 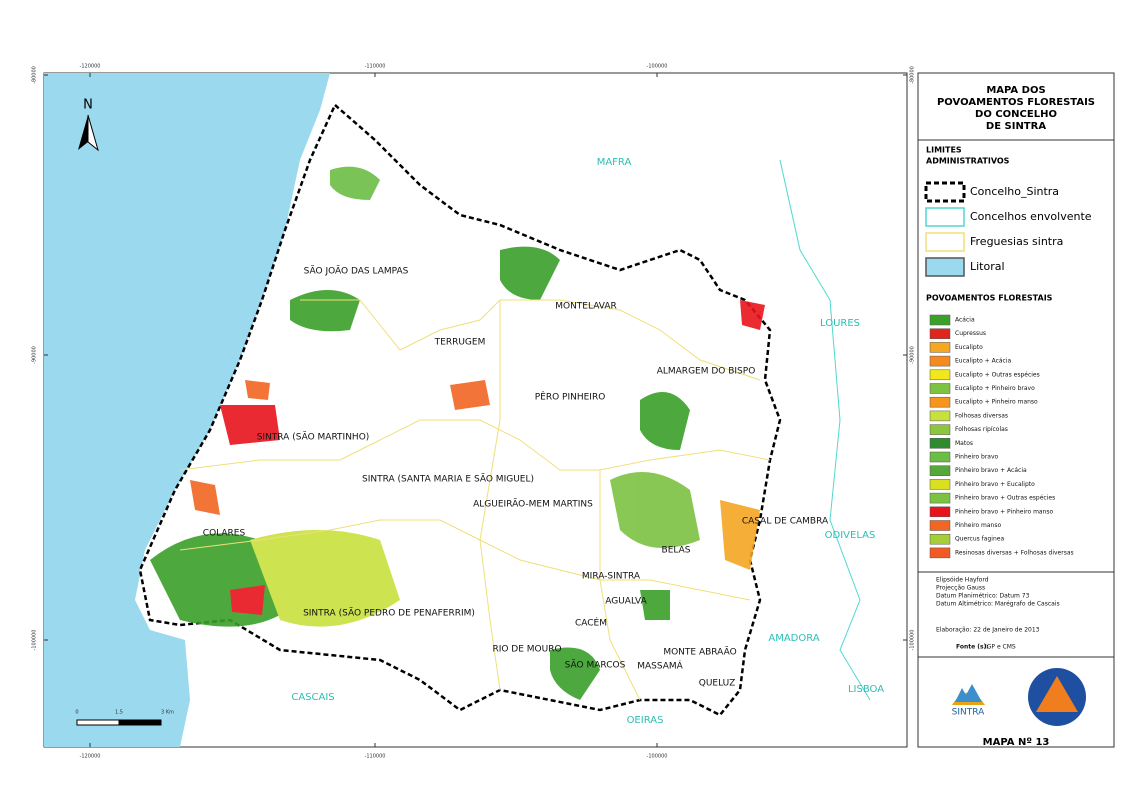 What do you see at coordinates (586, 307) in the screenshot?
I see `parish-label: MONTELAVAR` at bounding box center [586, 307].